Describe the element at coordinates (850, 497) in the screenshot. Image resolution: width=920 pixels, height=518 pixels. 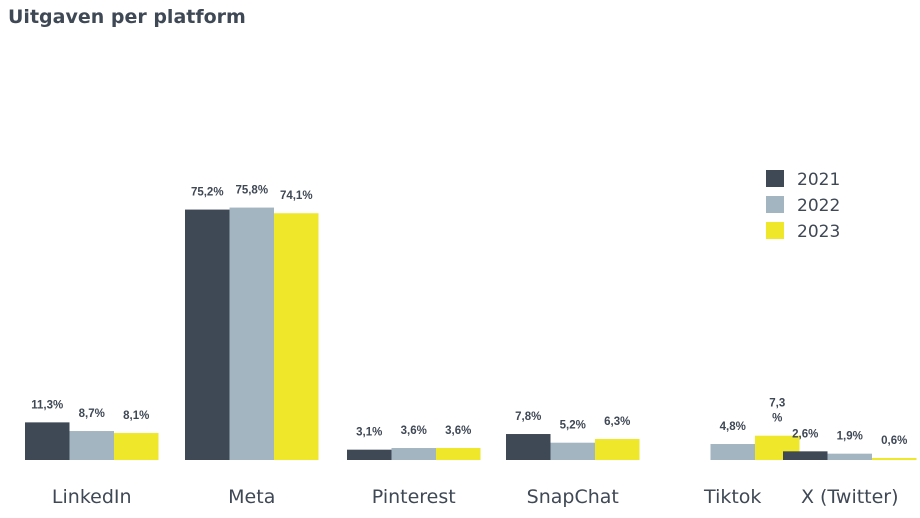
I see `category-label-x-twitter: X (Twitter)` at that location.